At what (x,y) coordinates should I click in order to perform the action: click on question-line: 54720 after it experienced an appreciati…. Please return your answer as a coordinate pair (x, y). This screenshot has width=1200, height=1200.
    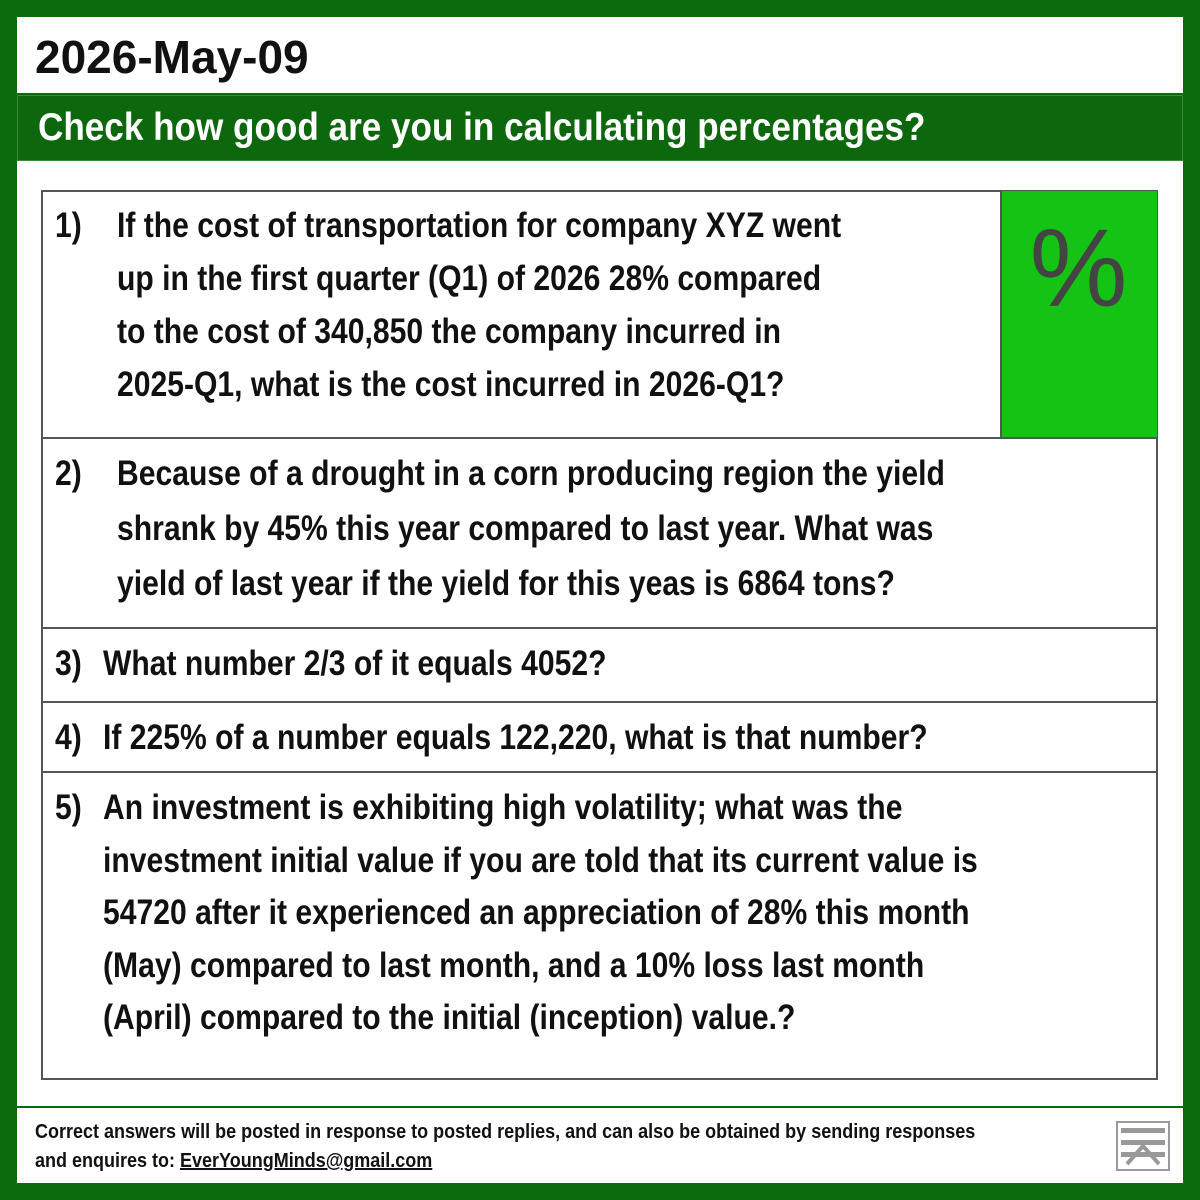
    Looking at the image, I should click on (536, 912).